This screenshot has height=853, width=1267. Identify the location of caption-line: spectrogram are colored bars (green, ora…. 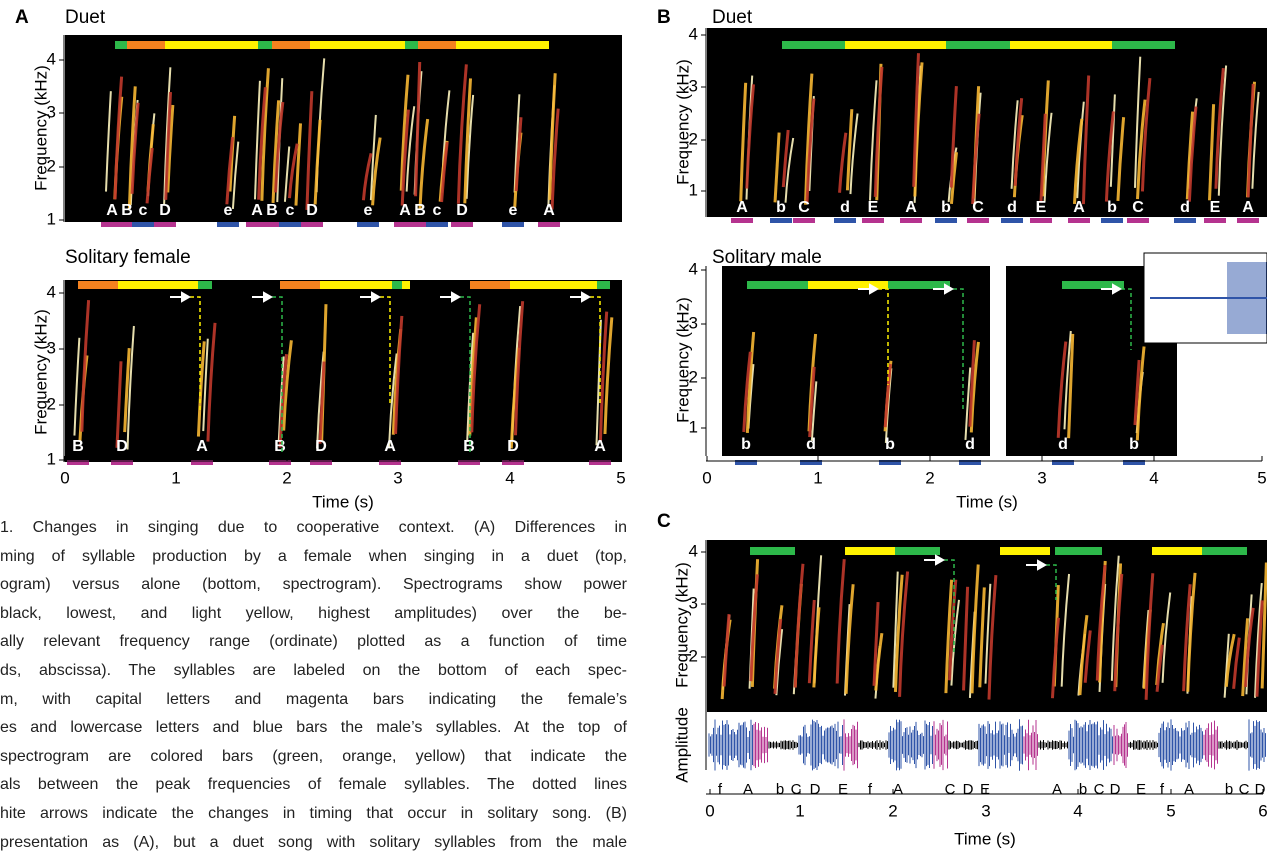
(313, 756).